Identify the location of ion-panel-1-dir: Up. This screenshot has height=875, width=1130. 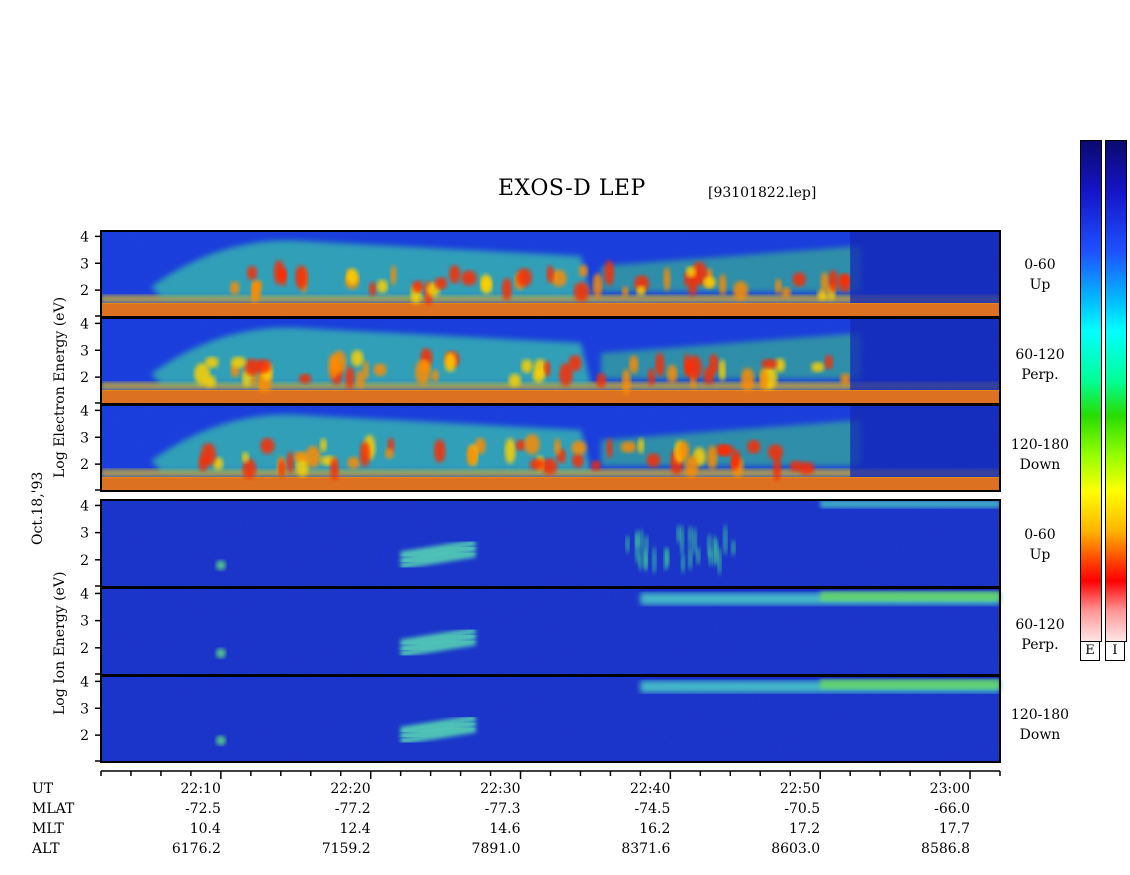
(1040, 555).